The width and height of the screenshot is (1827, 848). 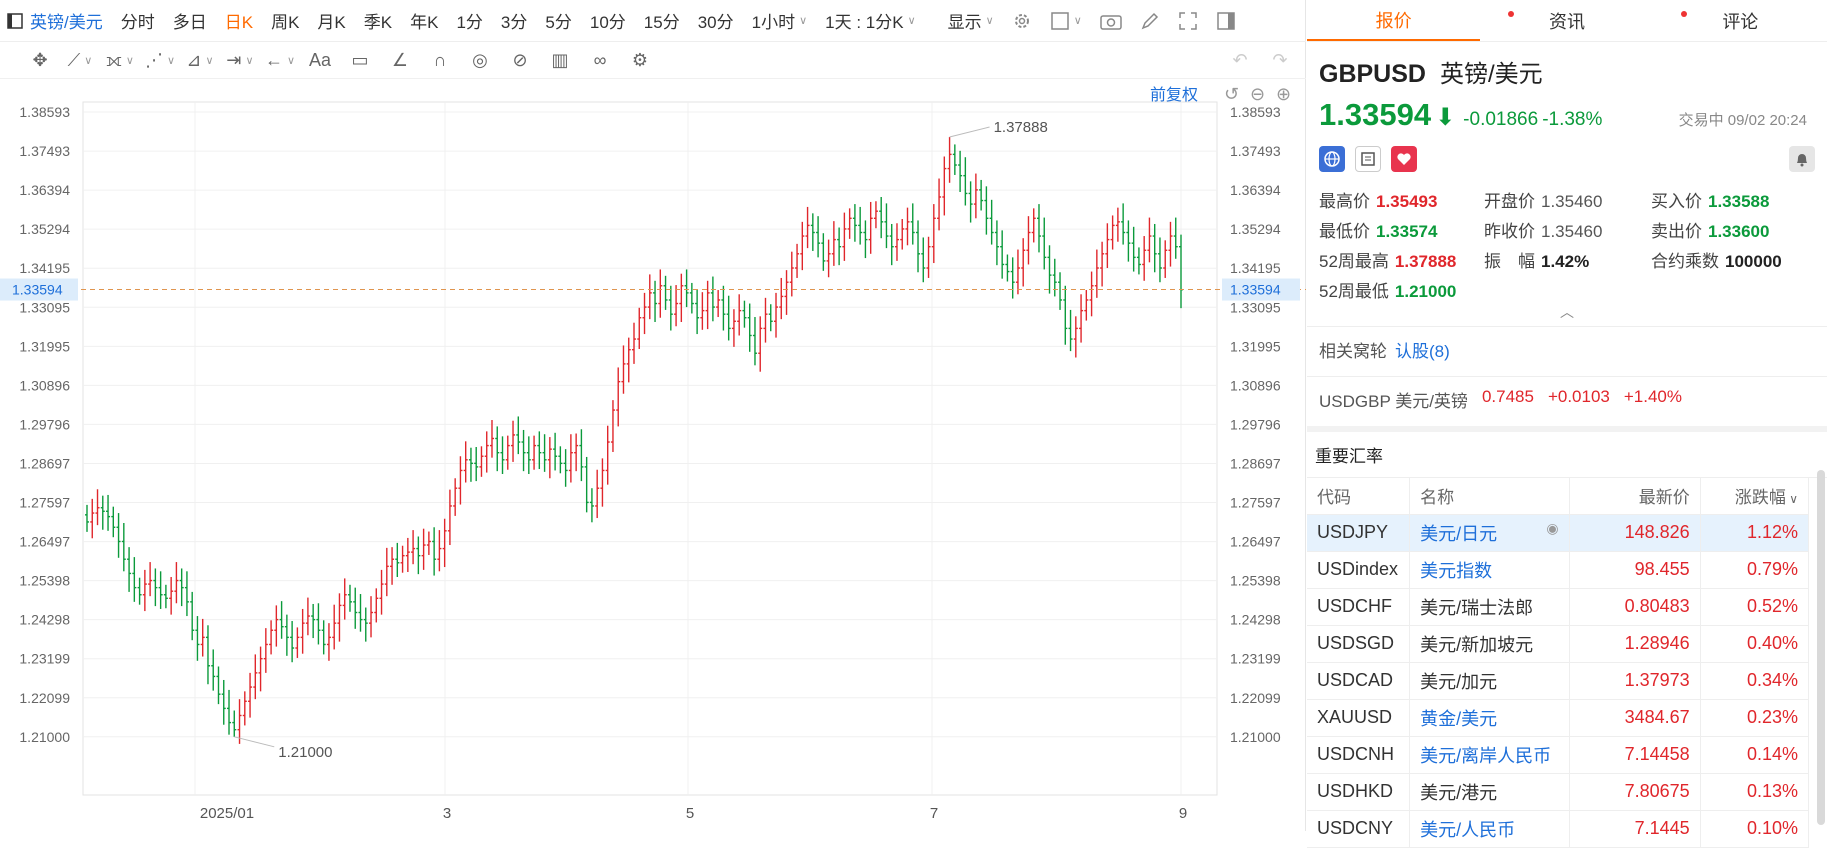 I want to click on trash-icon: ▥, so click(x=560, y=60).